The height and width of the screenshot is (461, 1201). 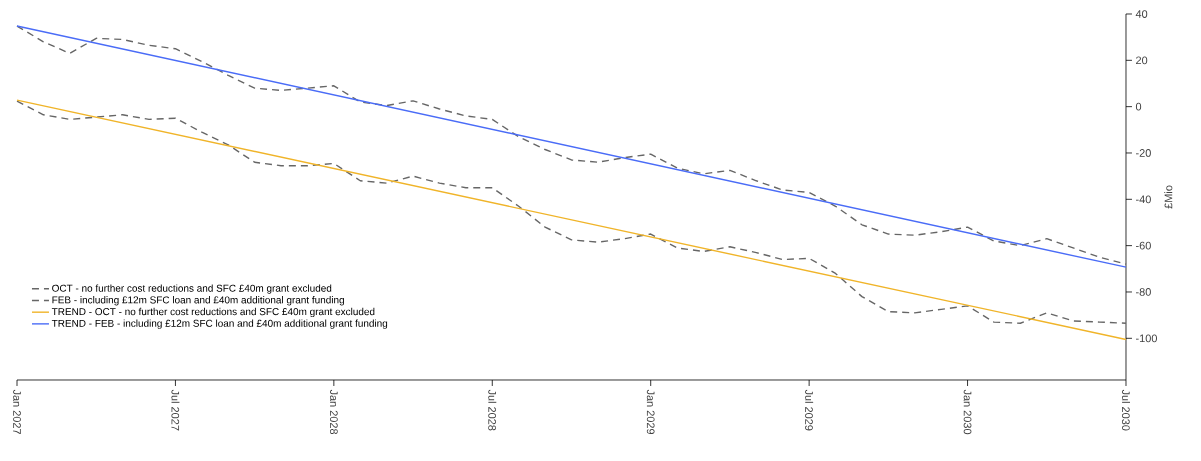 I want to click on y-axis-title: £Mio, so click(x=1168, y=197).